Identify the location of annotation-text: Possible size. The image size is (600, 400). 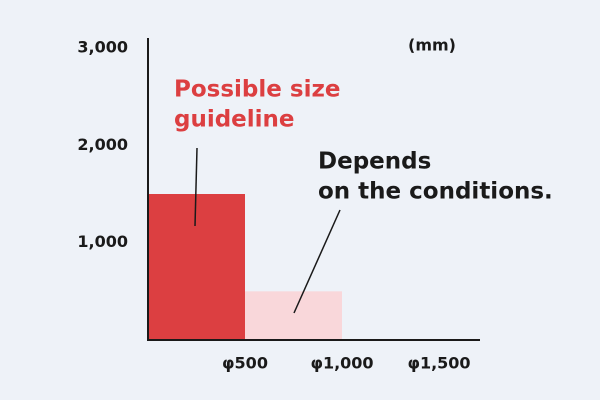
(257, 90).